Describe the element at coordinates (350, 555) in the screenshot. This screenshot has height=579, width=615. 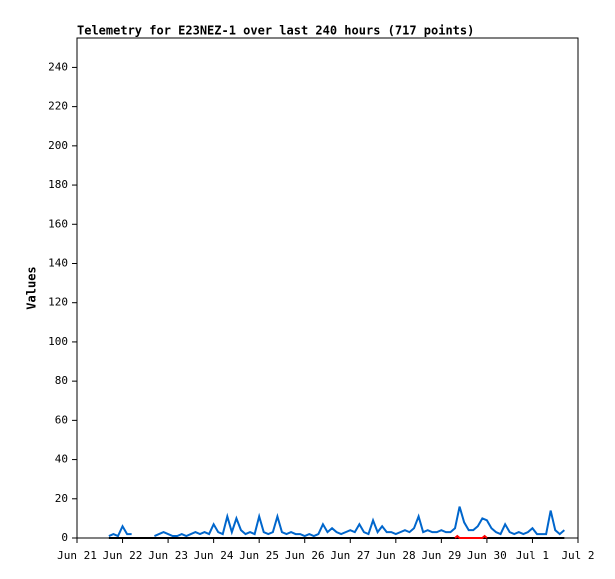
I see `x-tick-label: Jun 27` at that location.